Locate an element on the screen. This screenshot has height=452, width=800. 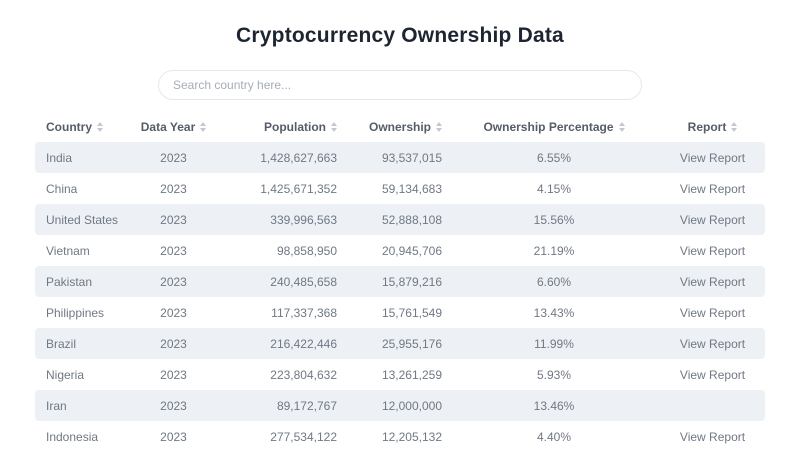
column-header-report: Report is located at coordinates (712, 127).